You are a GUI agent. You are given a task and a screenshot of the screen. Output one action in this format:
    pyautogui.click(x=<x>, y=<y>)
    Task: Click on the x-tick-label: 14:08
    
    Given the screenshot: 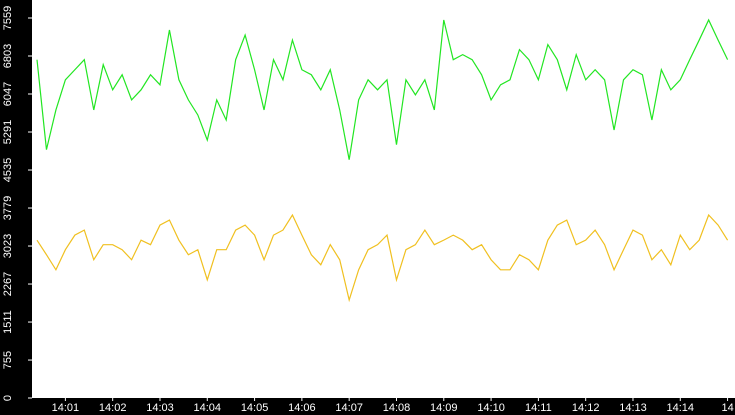 What is the action you would take?
    pyautogui.click(x=397, y=408)
    